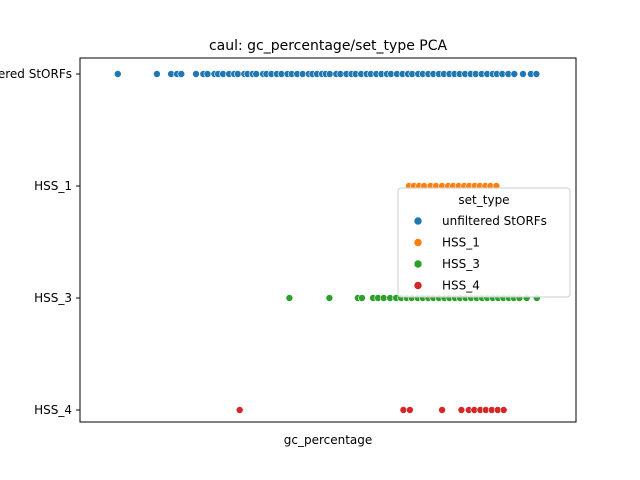 The height and width of the screenshot is (480, 640). What do you see at coordinates (53, 410) in the screenshot?
I see `y-tick-label: HSS_4` at bounding box center [53, 410].